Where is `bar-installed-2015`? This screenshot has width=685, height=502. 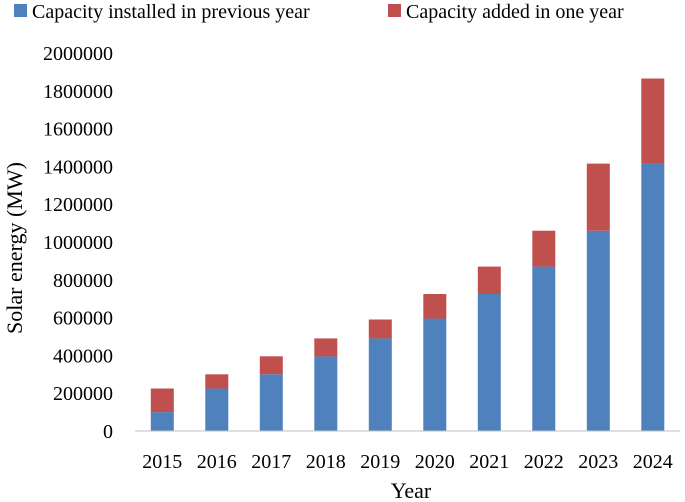 bar-installed-2015 is located at coordinates (162, 421).